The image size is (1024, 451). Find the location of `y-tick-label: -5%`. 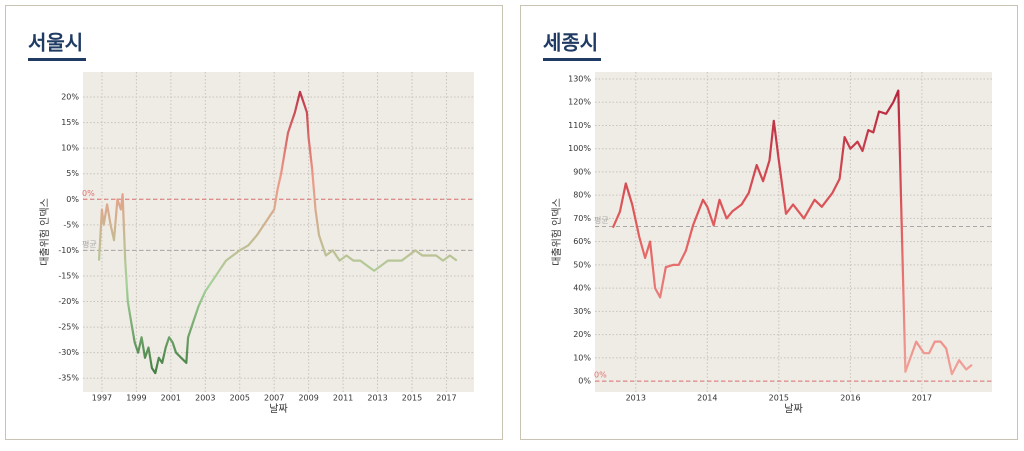

y-tick-label: -5% is located at coordinates (71, 224).